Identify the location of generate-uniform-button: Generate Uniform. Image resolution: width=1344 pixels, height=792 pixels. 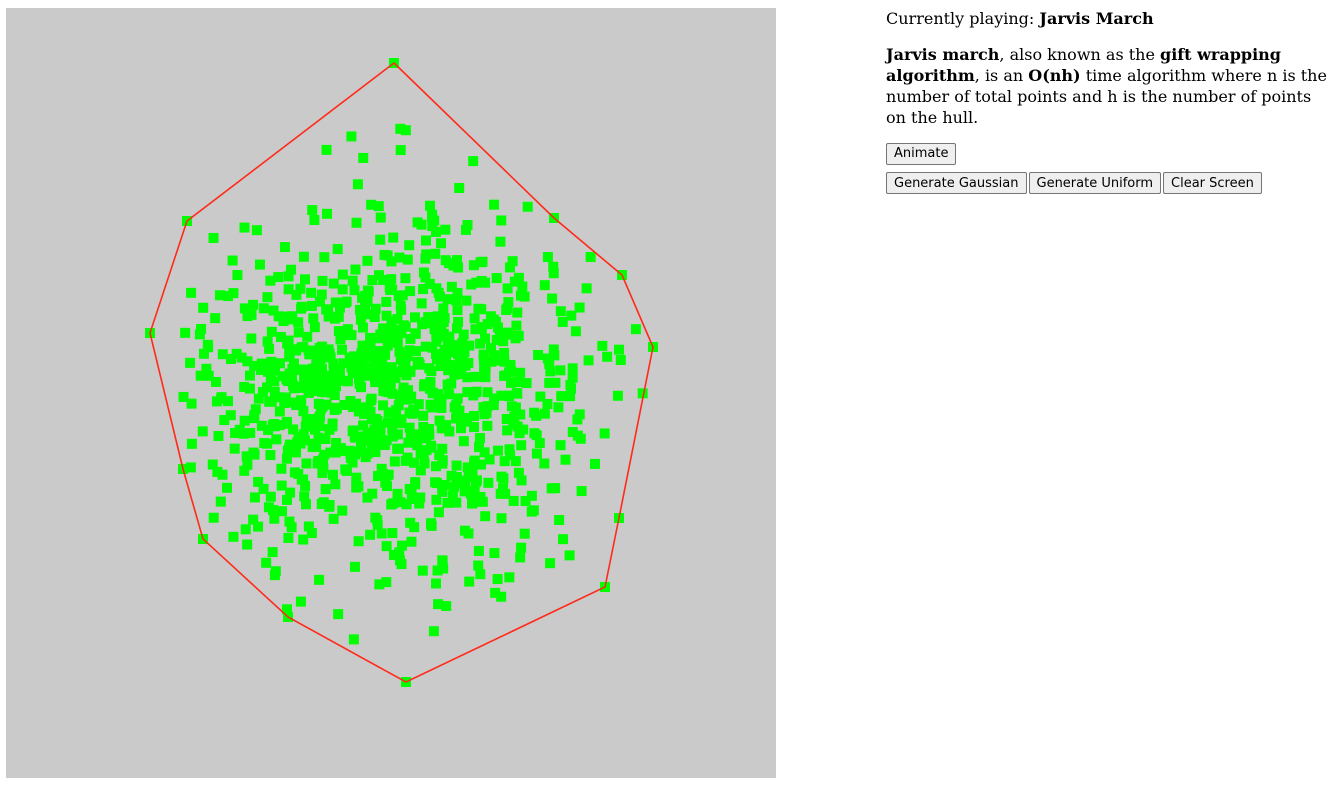
(1095, 183).